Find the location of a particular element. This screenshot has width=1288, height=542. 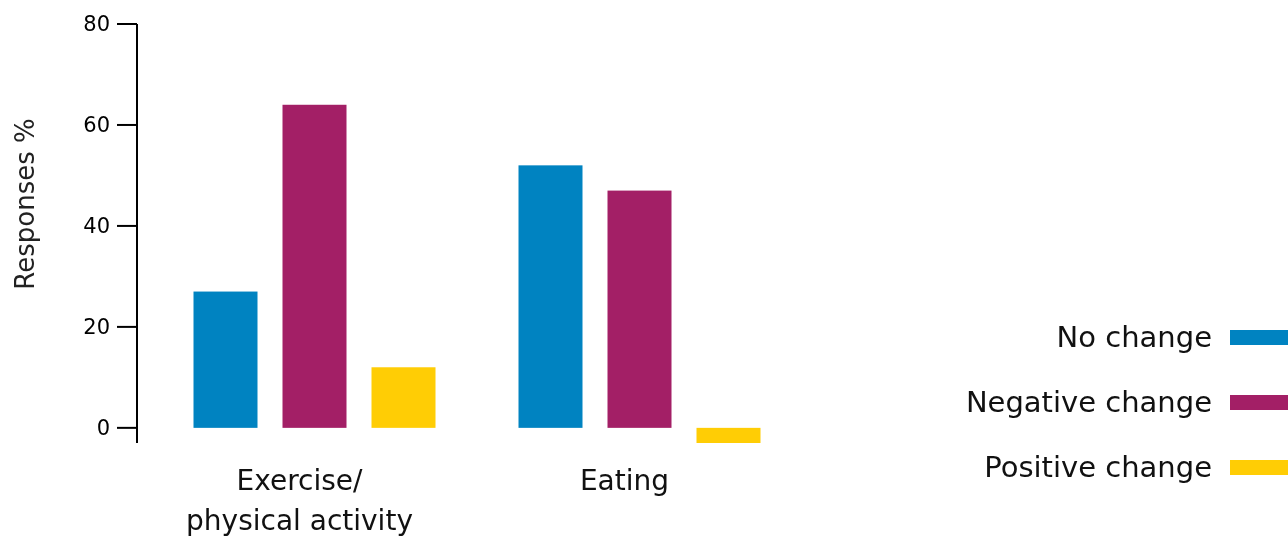

x-tick-label: Exercise/ physical activity is located at coordinates (299, 500).